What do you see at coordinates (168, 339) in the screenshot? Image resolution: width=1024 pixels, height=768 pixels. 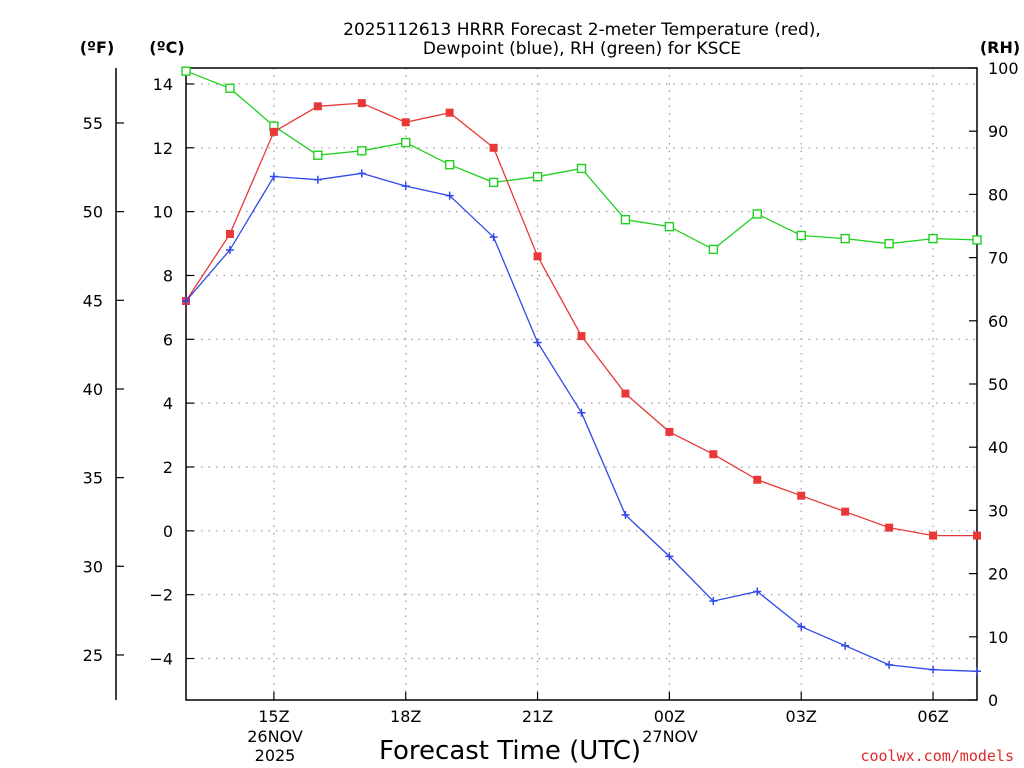 I see `celsius-tick-label: 6` at bounding box center [168, 339].